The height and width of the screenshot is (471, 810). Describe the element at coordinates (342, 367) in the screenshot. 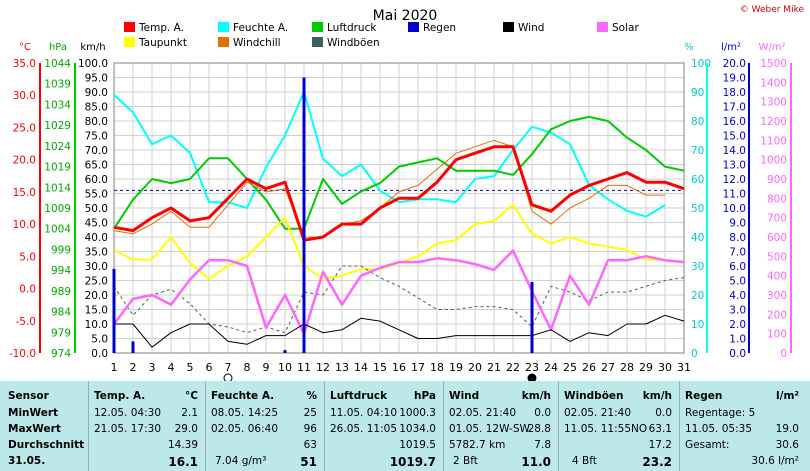

I see `day-tick-label: 13` at that location.